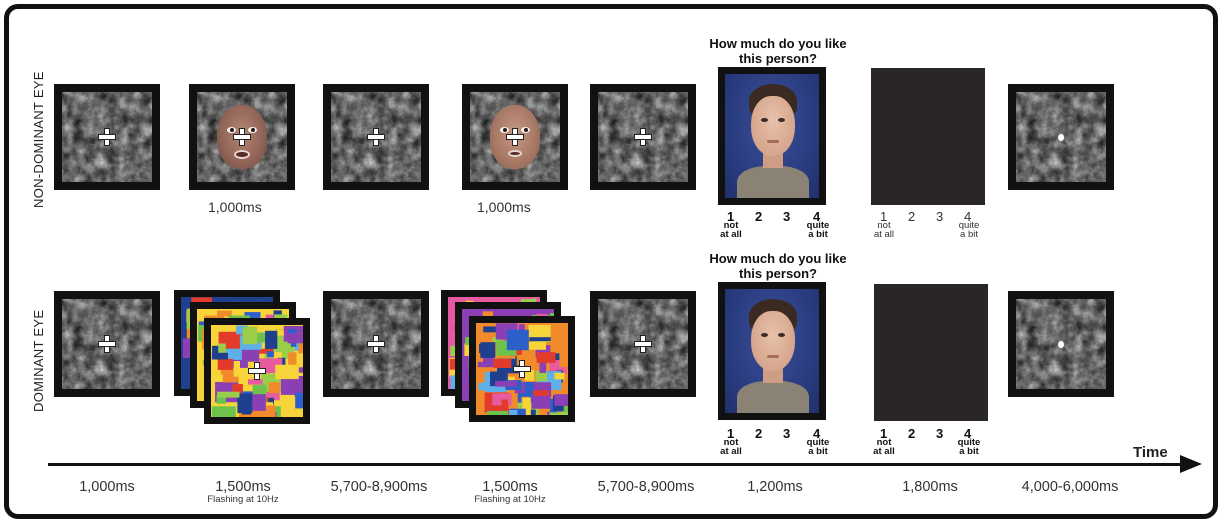  I want to click on time-axis, so click(617, 464).